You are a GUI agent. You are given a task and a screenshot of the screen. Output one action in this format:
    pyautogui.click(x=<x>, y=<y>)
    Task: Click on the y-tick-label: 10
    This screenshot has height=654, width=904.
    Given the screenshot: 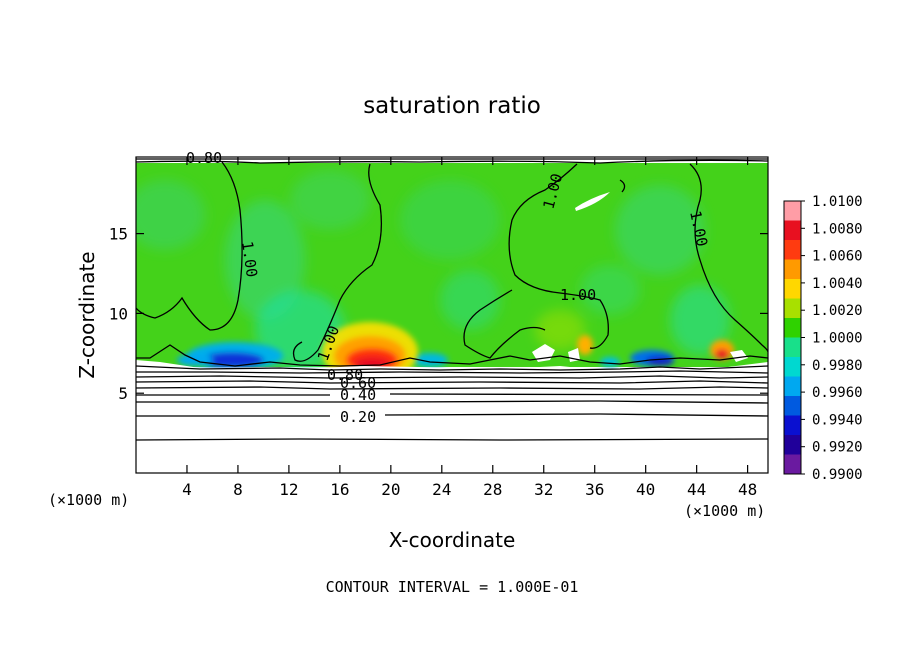 What is the action you would take?
    pyautogui.click(x=118, y=313)
    